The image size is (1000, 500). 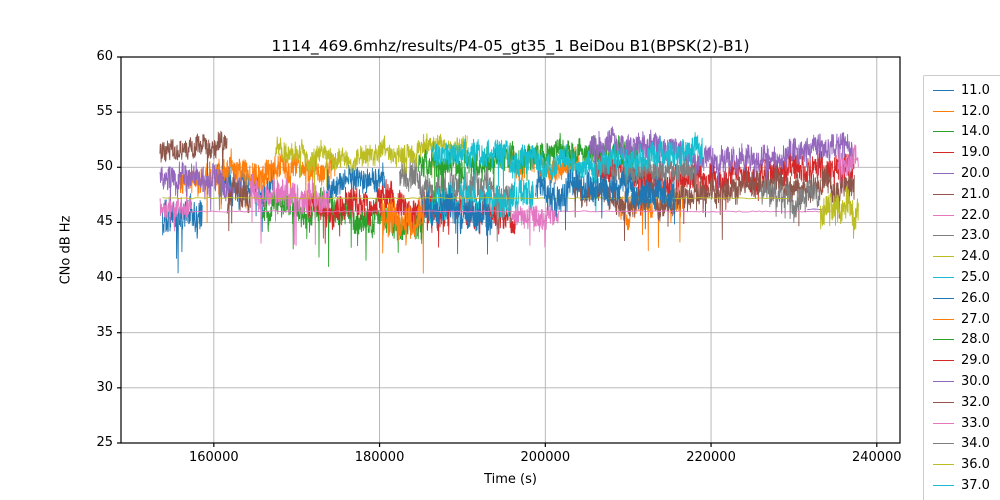 I want to click on legend-label: 37.0, so click(x=975, y=486).